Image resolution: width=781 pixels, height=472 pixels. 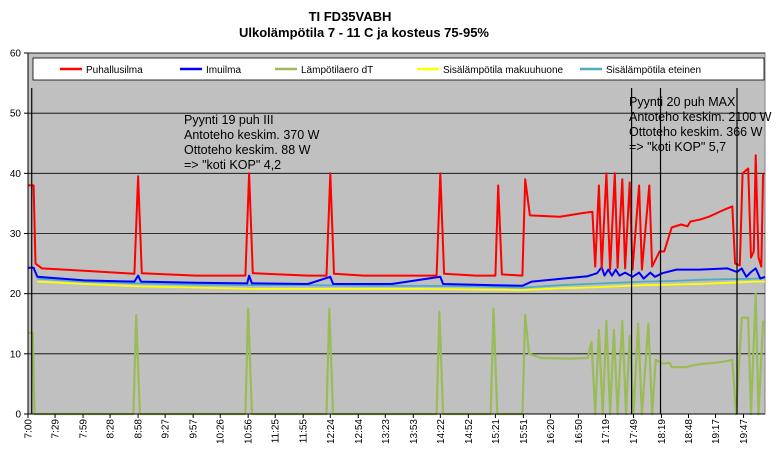 I want to click on annotation-line: => "koti KOP" 5,7, so click(x=677, y=147).